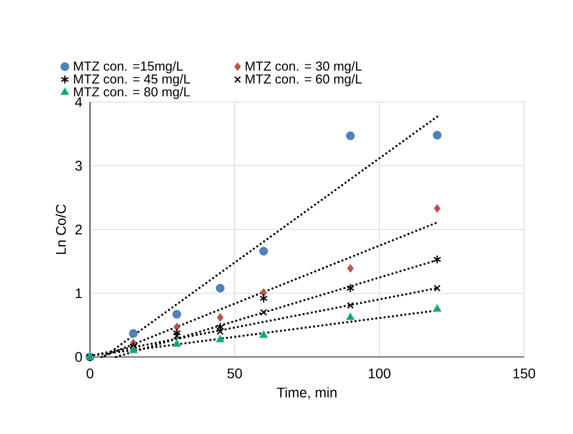 The width and height of the screenshot is (573, 434). I want to click on legend-label: MTZ con. = 60 mg/L, so click(304, 80).